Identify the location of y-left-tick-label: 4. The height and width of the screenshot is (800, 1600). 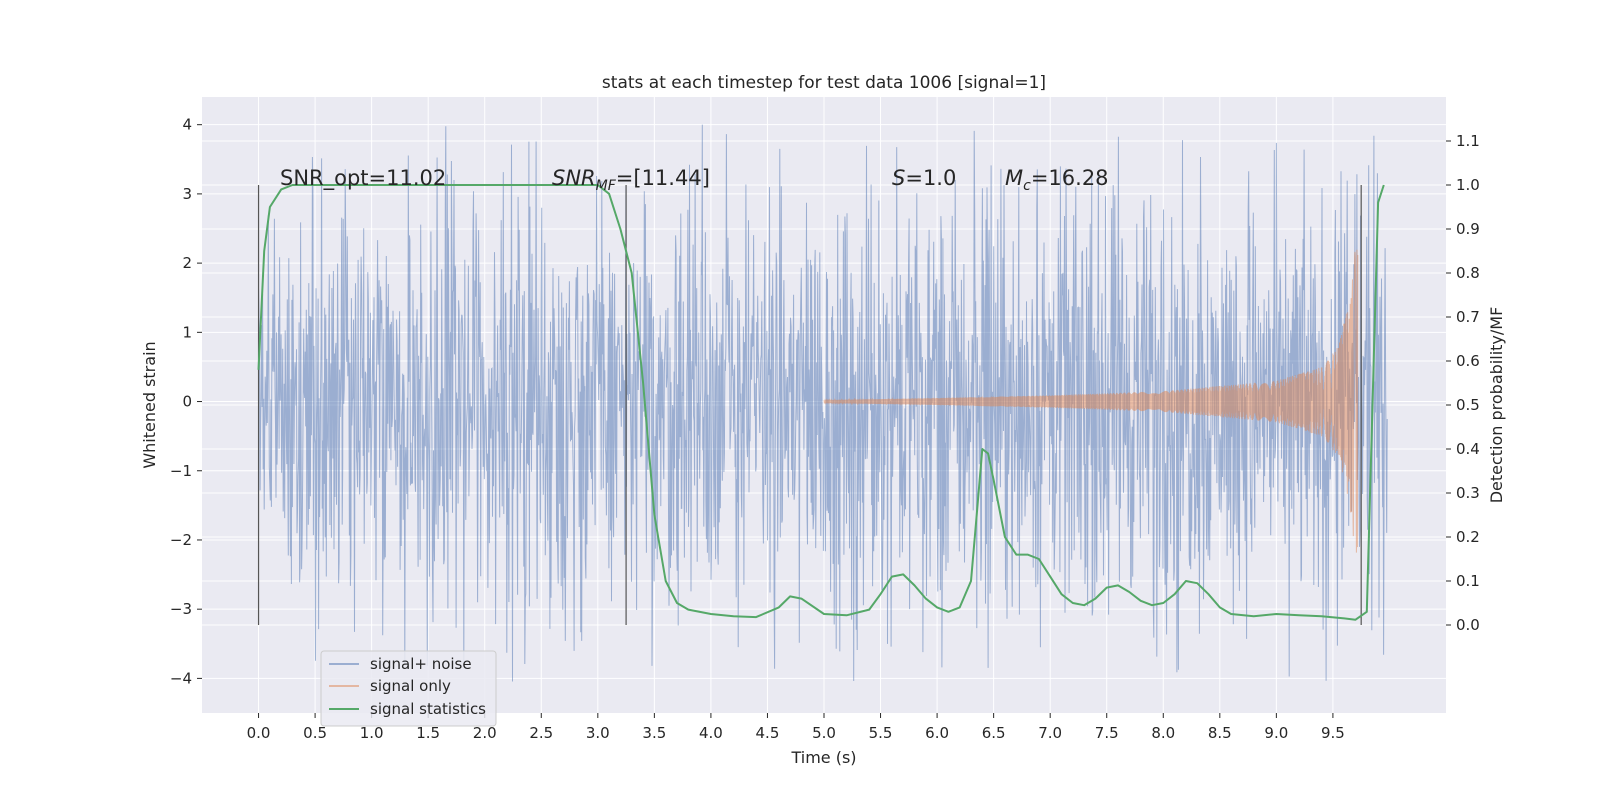
(187, 125).